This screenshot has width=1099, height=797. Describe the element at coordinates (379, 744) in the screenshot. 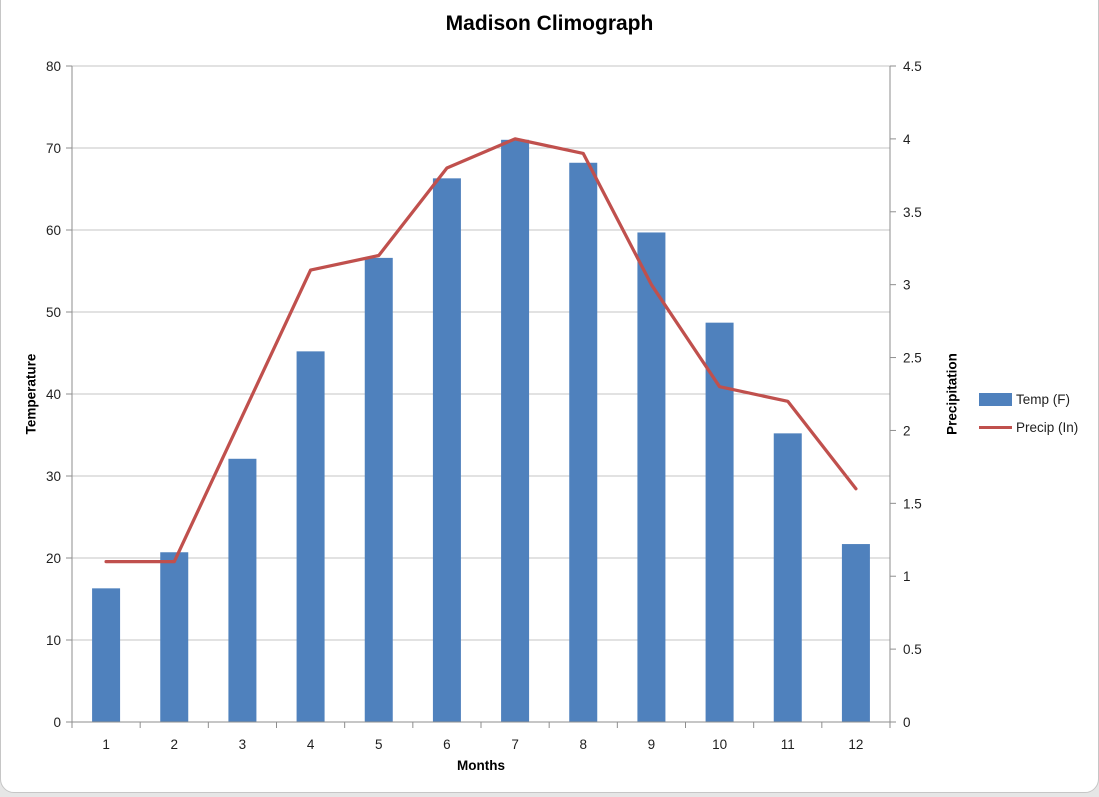

I see `x-axis-tick-label: 5` at that location.